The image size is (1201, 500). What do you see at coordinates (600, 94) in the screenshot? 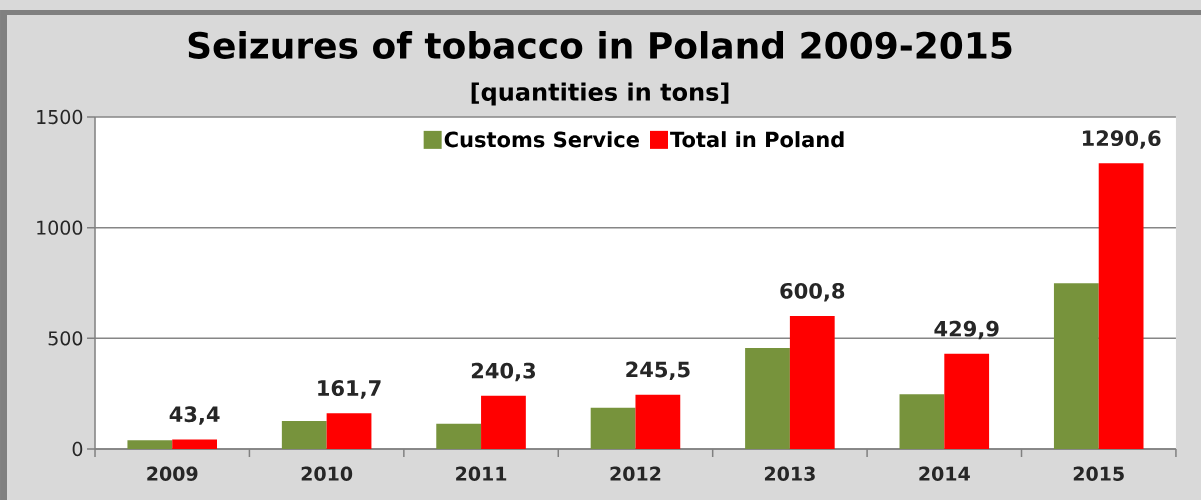
I see `chart-subtitle: [quantities in tons]` at bounding box center [600, 94].